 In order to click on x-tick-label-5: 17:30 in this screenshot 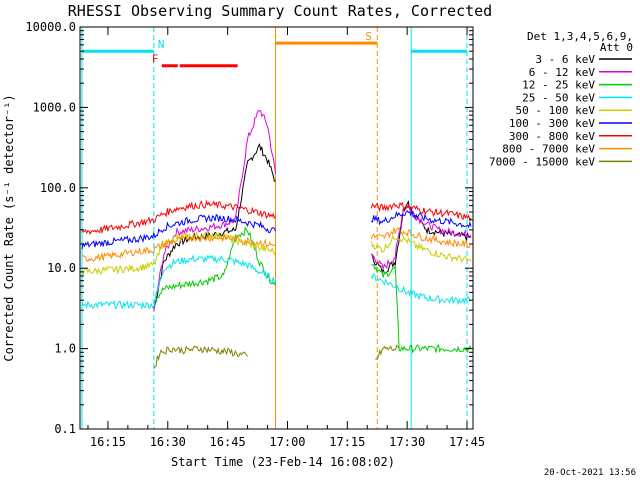, I will do `click(407, 442)`.